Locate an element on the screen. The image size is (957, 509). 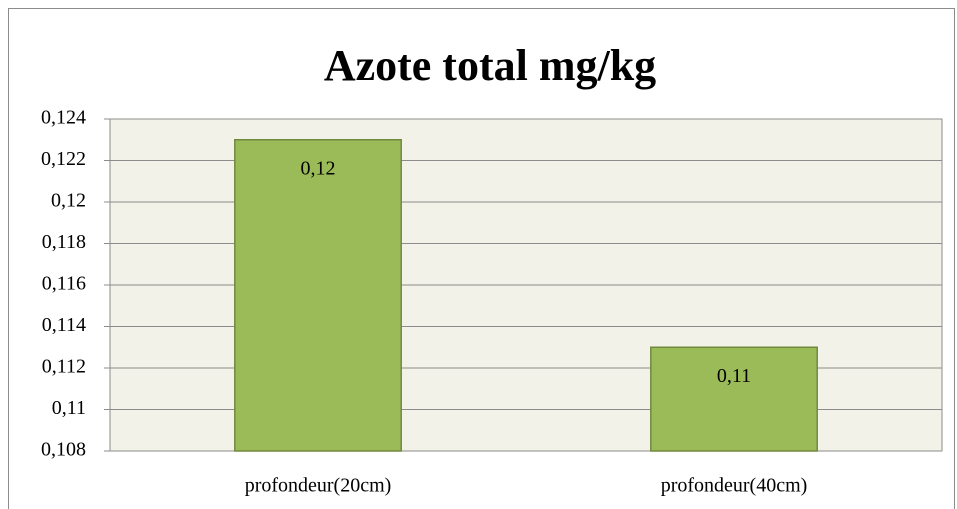
x-tick-label: profondeur(40cm) is located at coordinates (734, 486).